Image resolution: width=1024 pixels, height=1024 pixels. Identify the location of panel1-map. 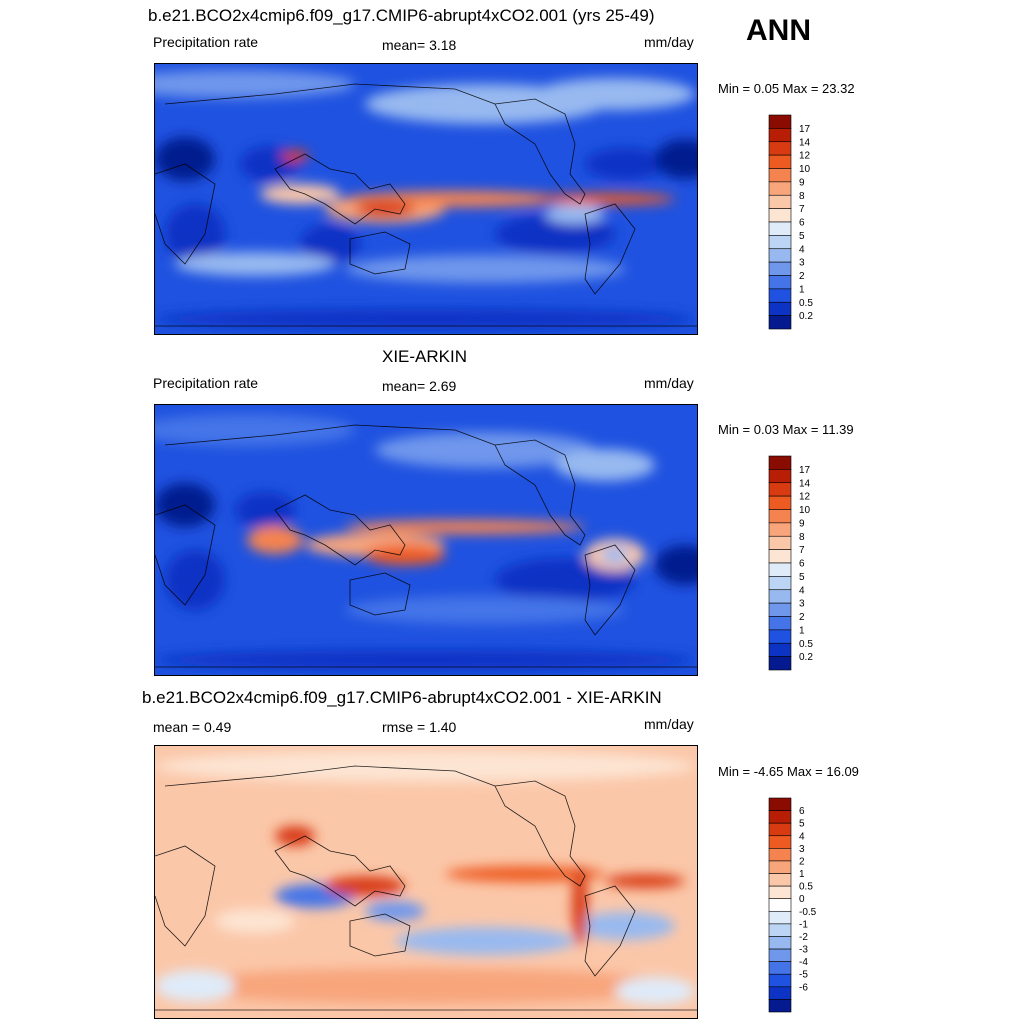
(426, 199).